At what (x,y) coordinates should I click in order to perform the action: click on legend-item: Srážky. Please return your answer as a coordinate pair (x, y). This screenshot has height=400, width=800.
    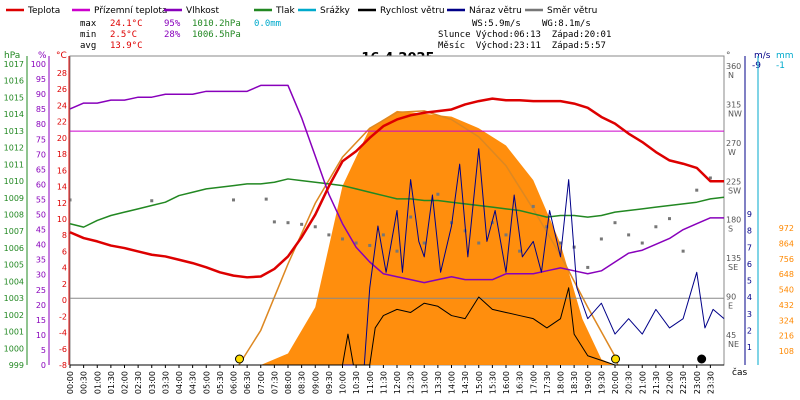
    Looking at the image, I should click on (324, 11).